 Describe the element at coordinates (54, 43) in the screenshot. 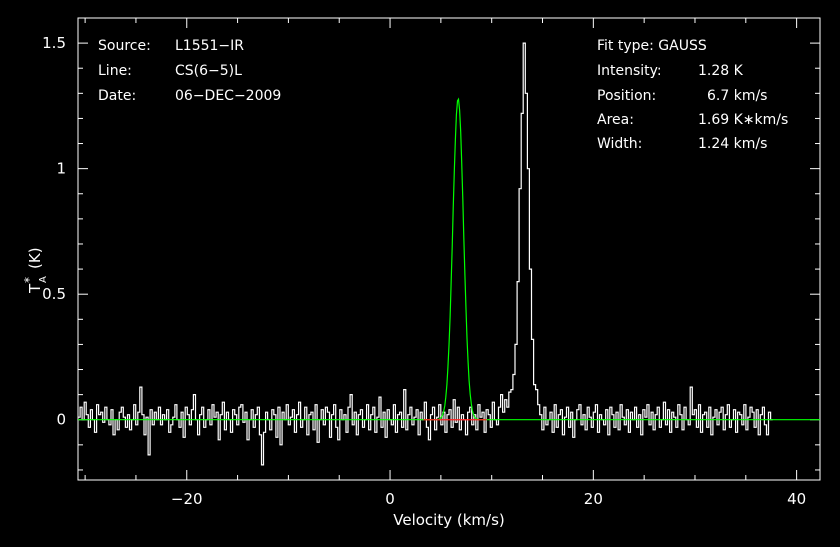

I see `y-tick-label: 1.5` at that location.